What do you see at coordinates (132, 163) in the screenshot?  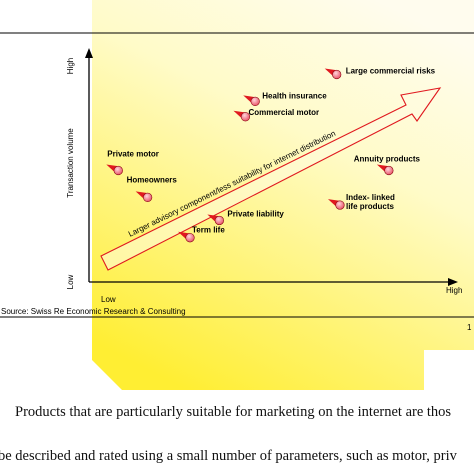 I see `data-point-private-motor: Private motor` at bounding box center [132, 163].